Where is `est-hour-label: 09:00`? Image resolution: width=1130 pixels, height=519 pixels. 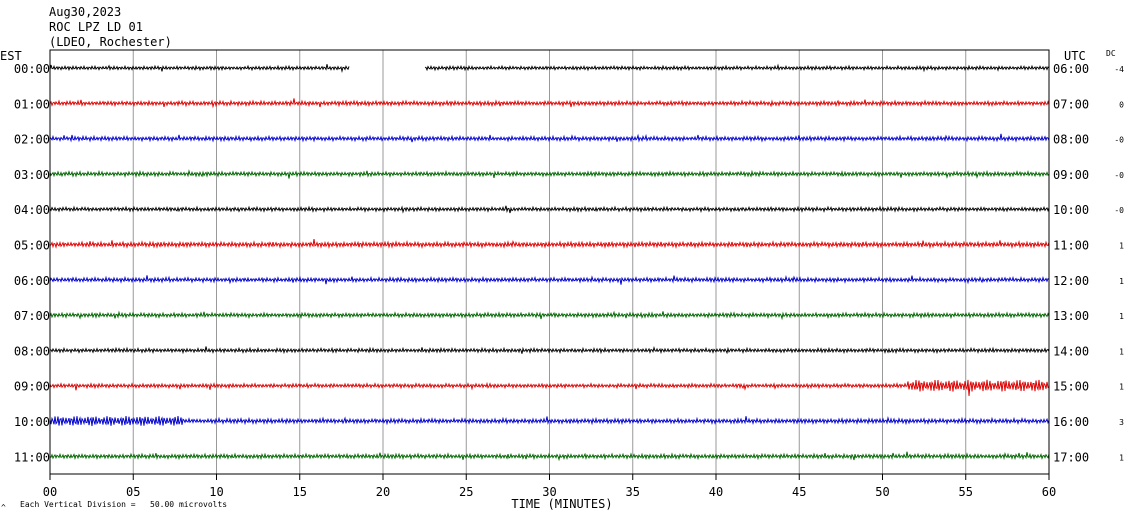
est-hour-label: 09:00 is located at coordinates (32, 387).